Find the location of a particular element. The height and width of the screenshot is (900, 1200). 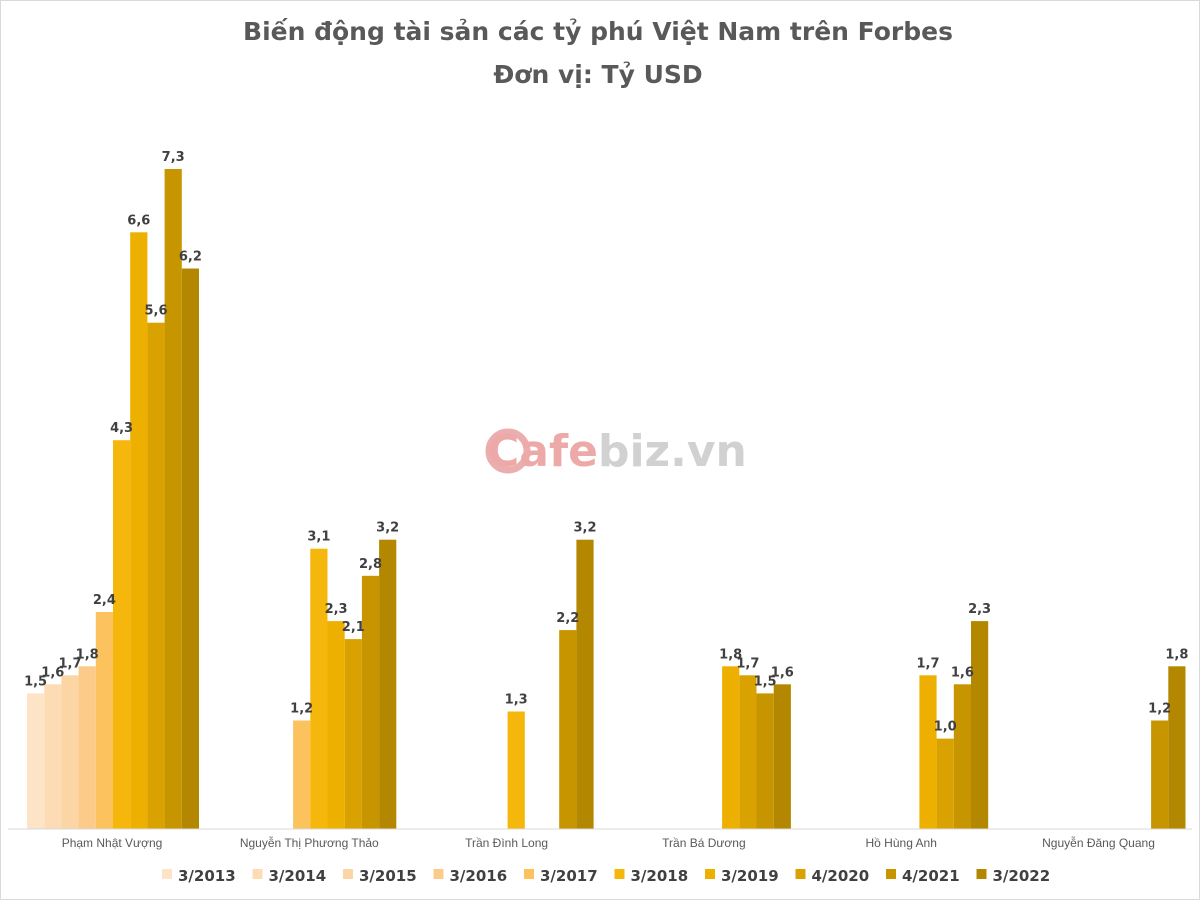

category-label: Trần Bá Dương is located at coordinates (704, 843).